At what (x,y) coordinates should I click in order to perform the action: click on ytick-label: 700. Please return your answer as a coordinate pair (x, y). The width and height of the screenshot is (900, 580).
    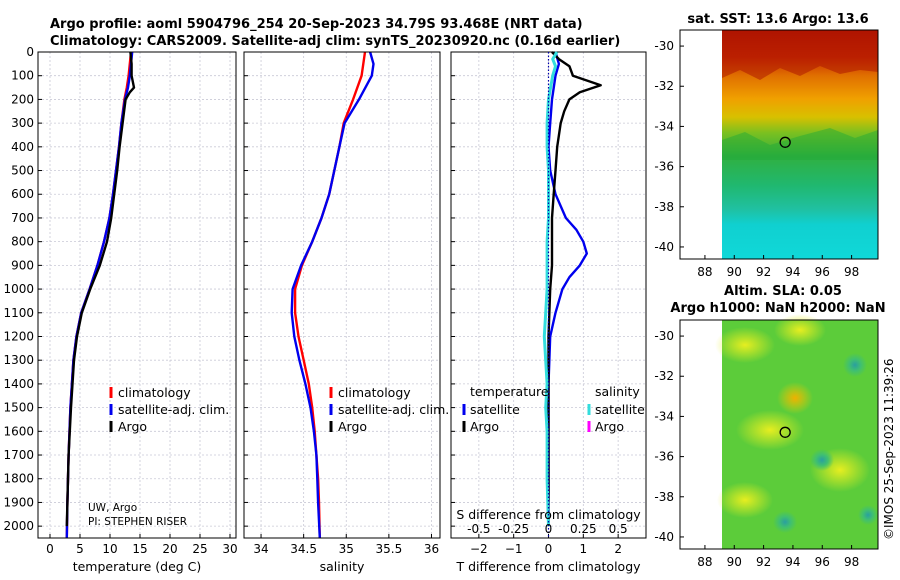
    Looking at the image, I should click on (22, 218).